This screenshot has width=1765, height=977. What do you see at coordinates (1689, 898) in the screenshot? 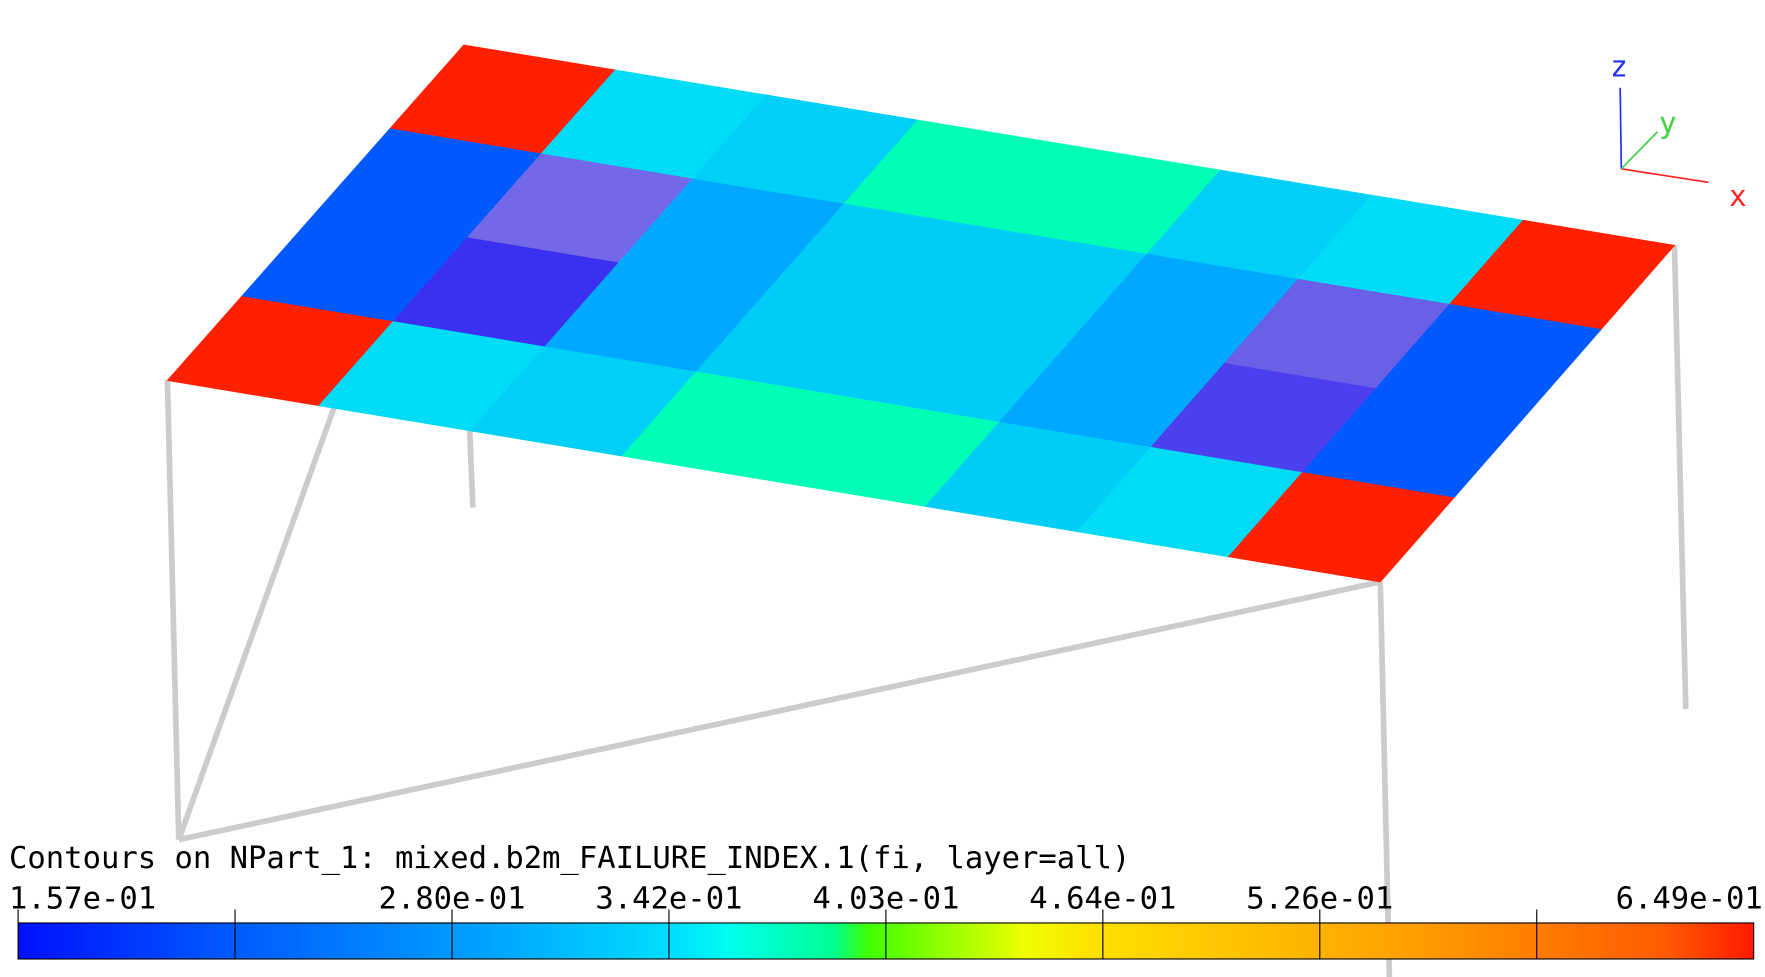
I see `legend-label: 6.49e-01` at bounding box center [1689, 898].